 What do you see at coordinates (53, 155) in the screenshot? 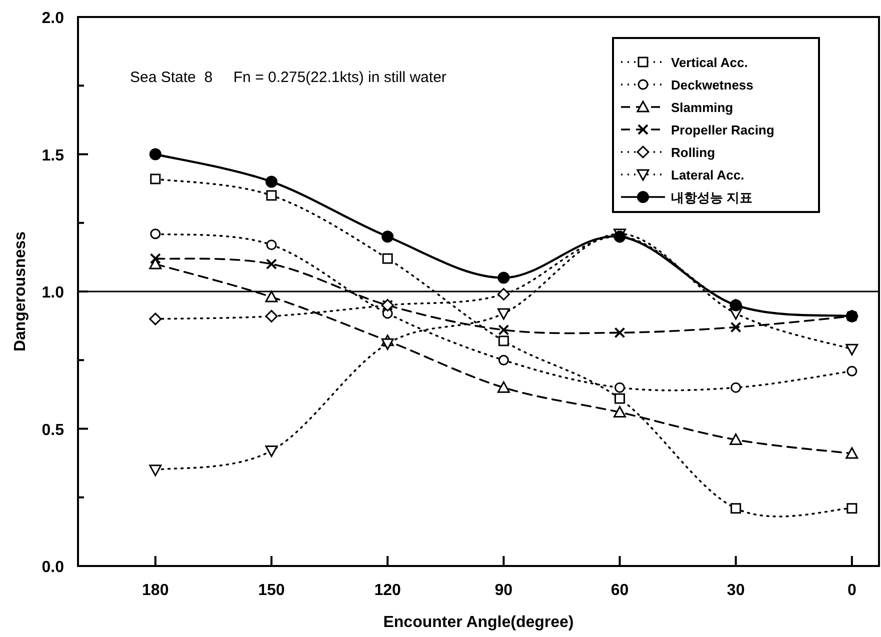
I see `y-tick-label: 1.5` at bounding box center [53, 155].